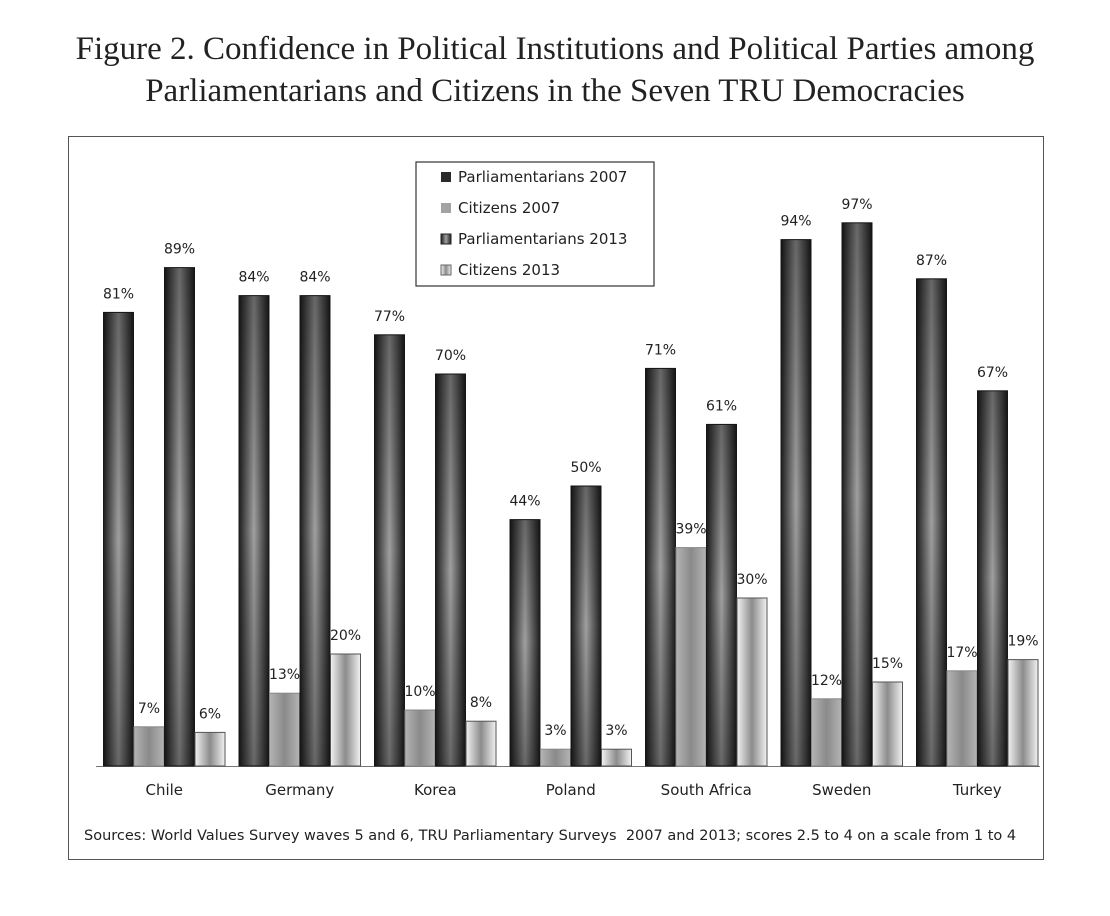 This screenshot has width=1110, height=916. What do you see at coordinates (389, 550) in the screenshot?
I see `bar-shade-korea-parliamentarians-2007` at bounding box center [389, 550].